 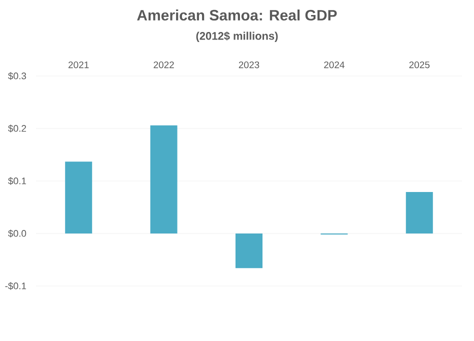 I want to click on x-tick-label: 2022, so click(x=164, y=64).